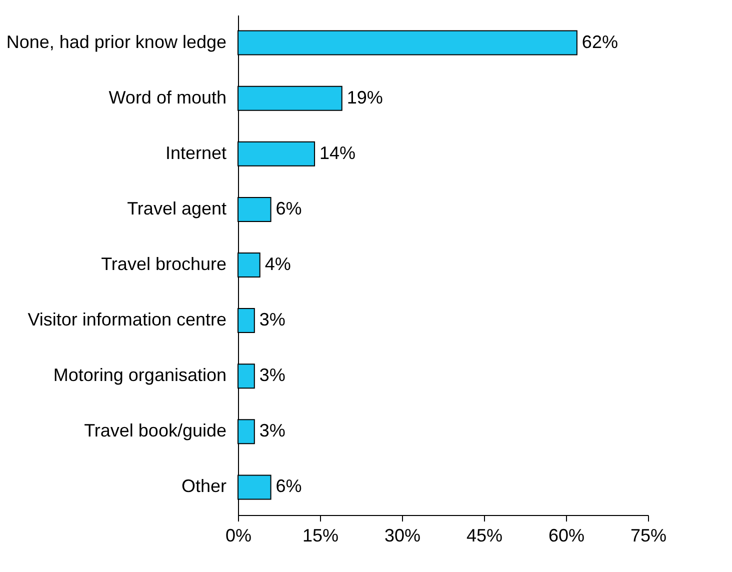  I want to click on y-tick-label: Motoring organisation, so click(139, 375).